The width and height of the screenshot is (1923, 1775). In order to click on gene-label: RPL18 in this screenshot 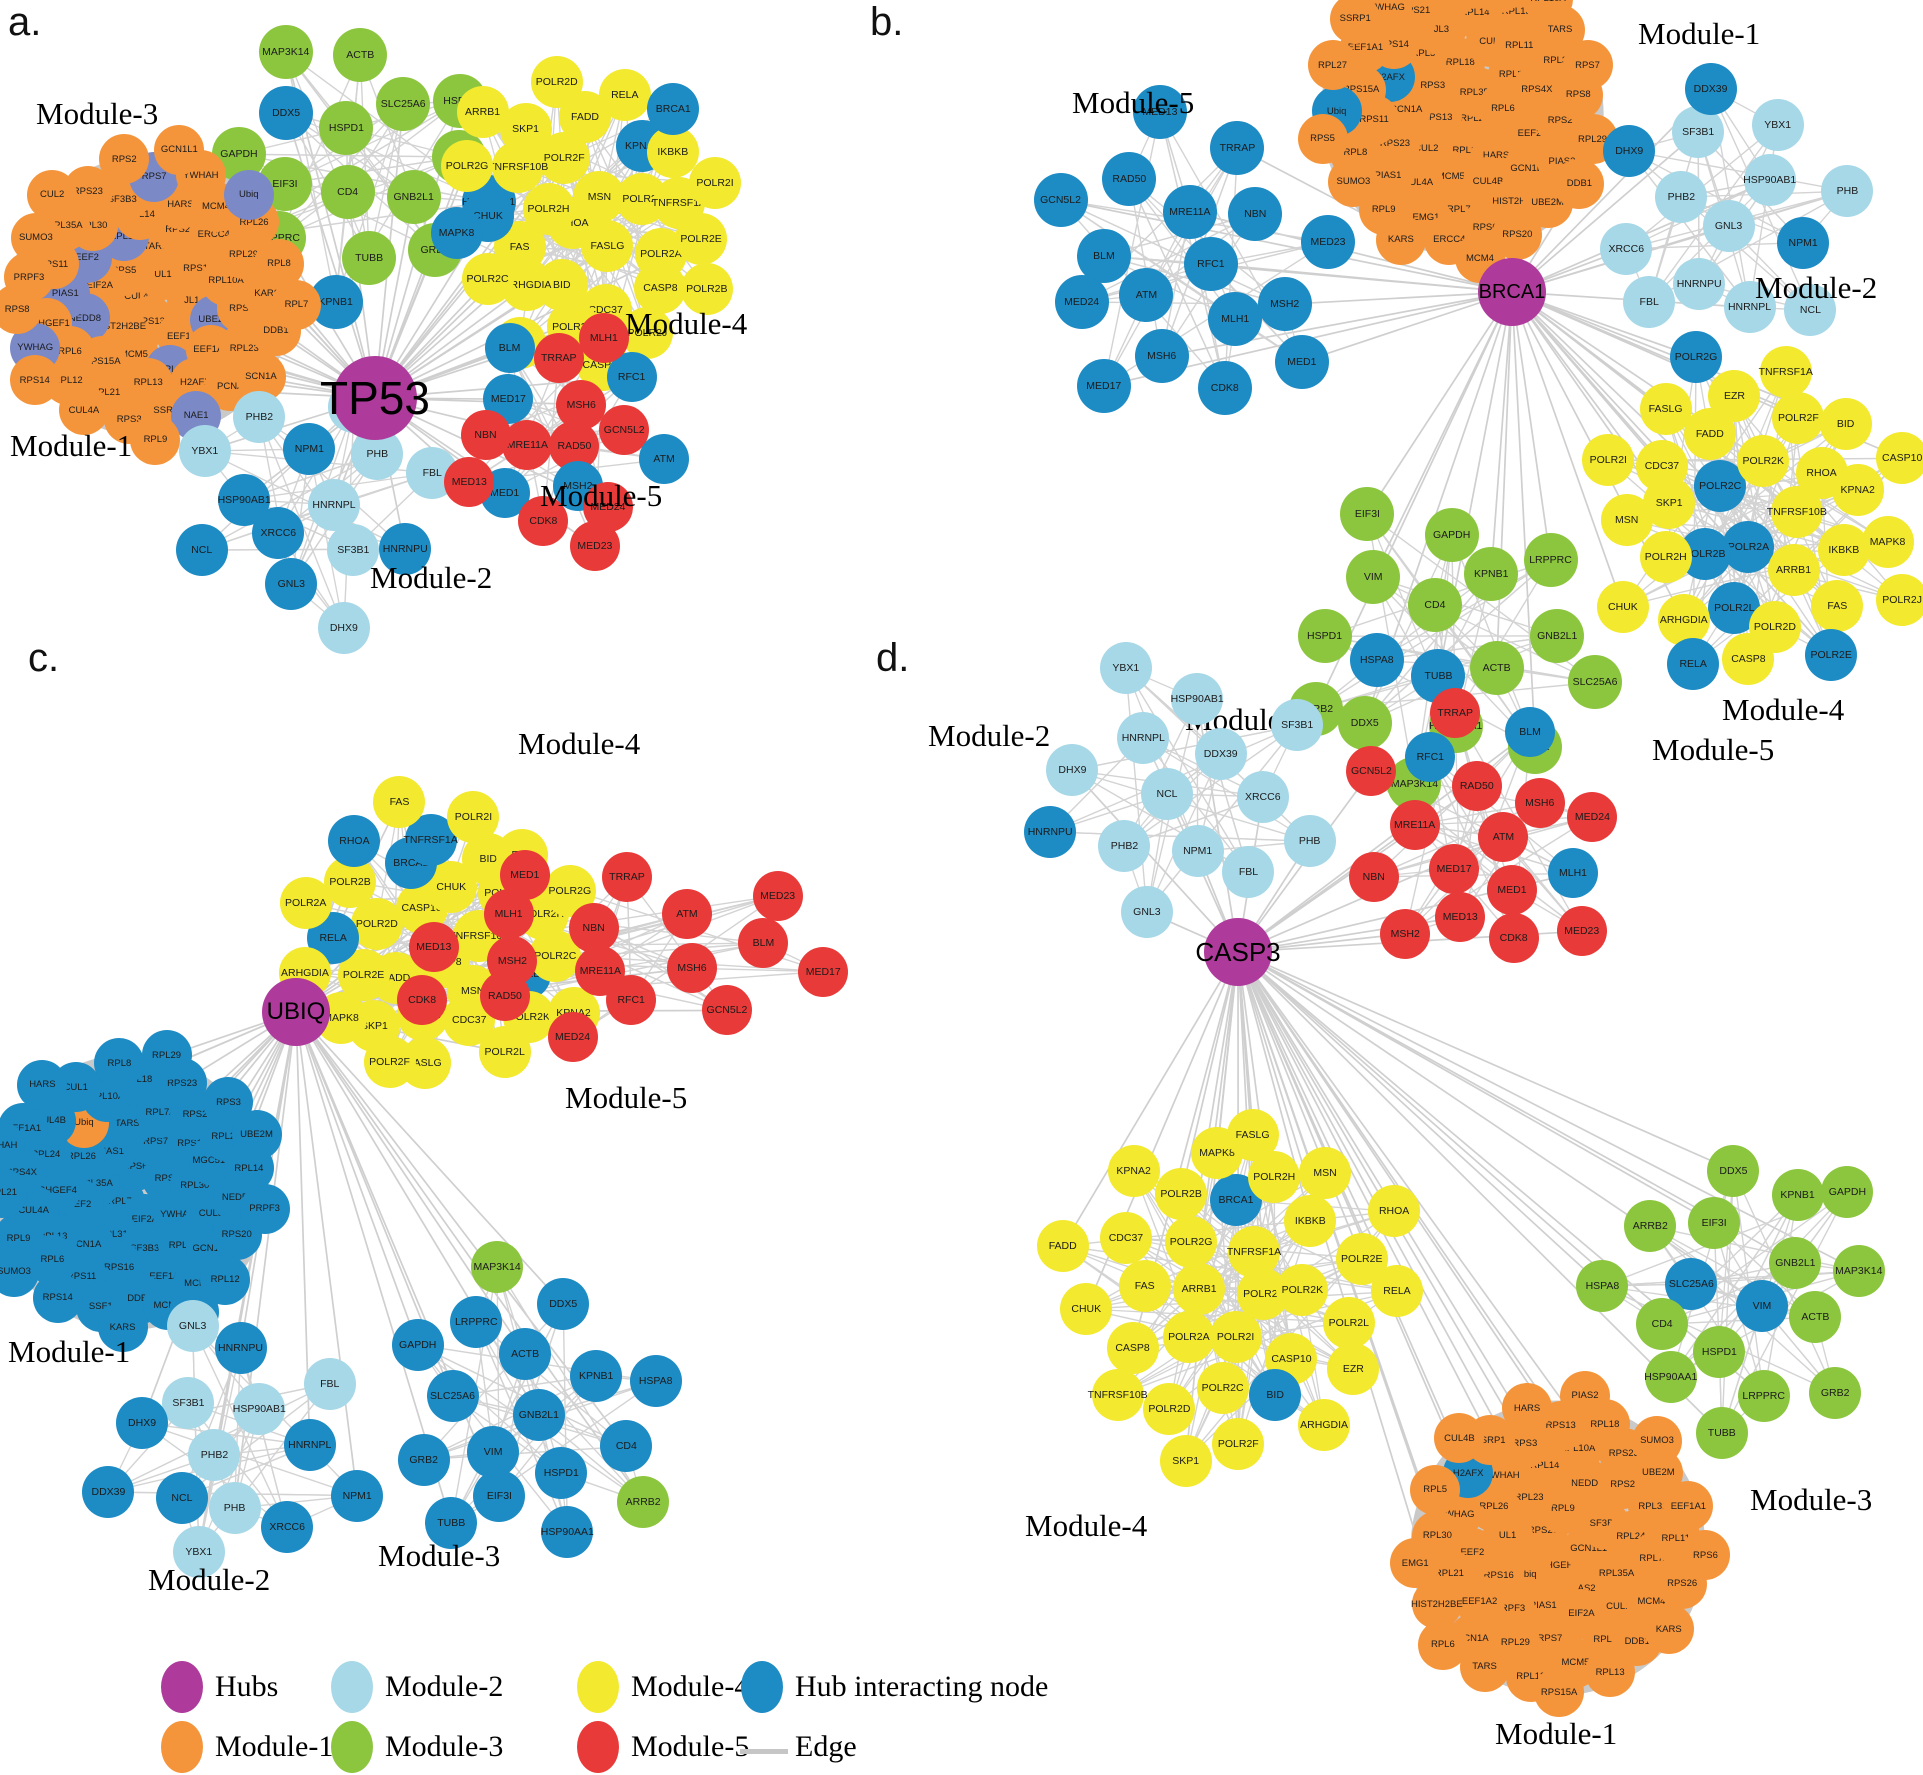, I will do `click(1460, 63)`.